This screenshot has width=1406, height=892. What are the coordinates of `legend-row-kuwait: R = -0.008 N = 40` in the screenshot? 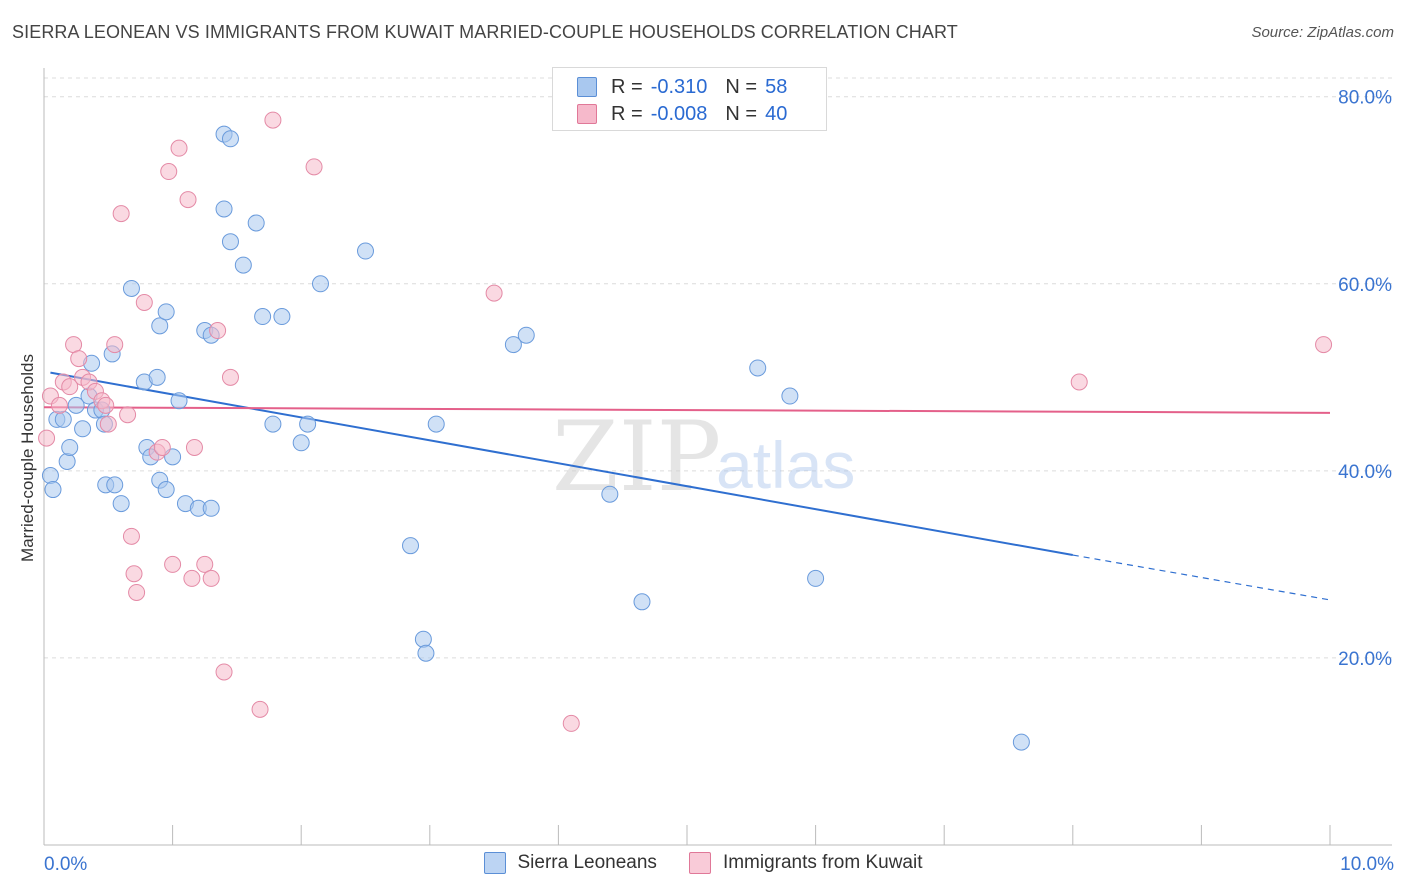 It's located at (691, 114).